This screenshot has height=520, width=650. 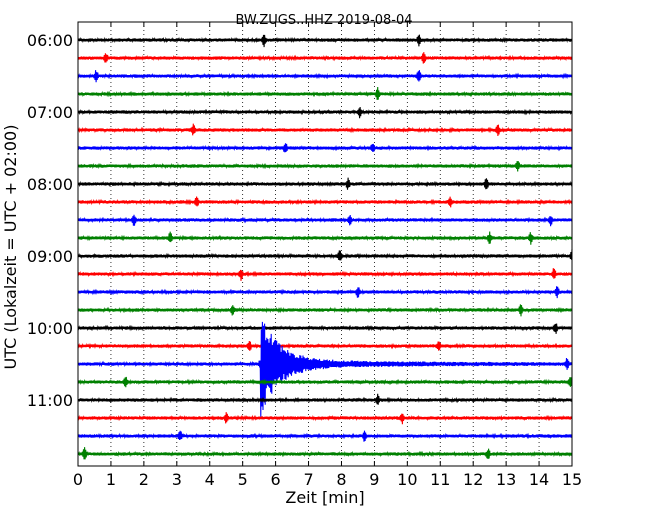 What do you see at coordinates (50, 184) in the screenshot?
I see `y-tick-label: 08:00` at bounding box center [50, 184].